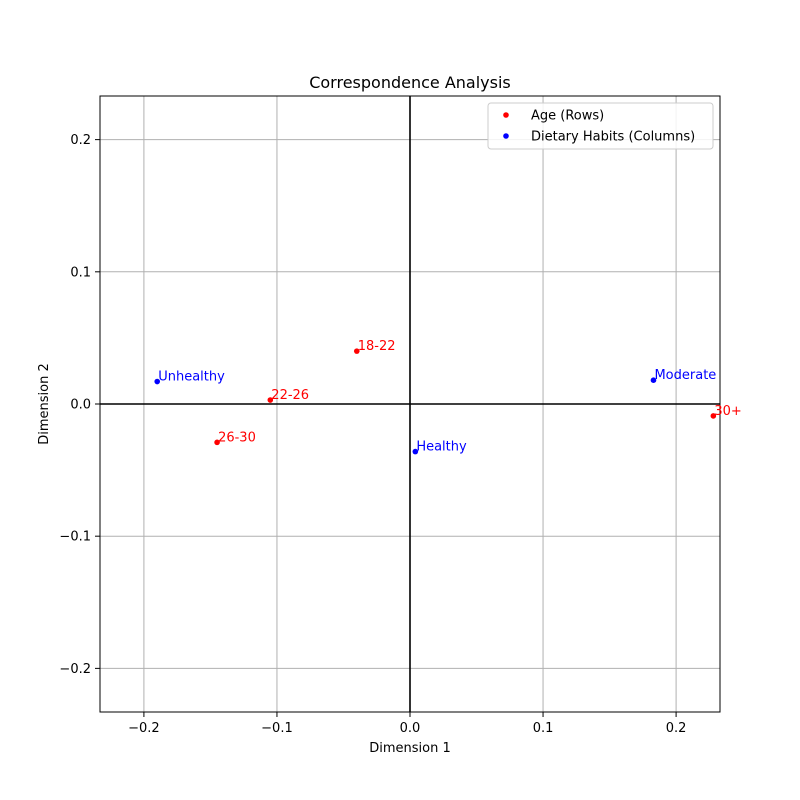  Describe the element at coordinates (80, 140) in the screenshot. I see `y-tick-label: 0.2` at that location.